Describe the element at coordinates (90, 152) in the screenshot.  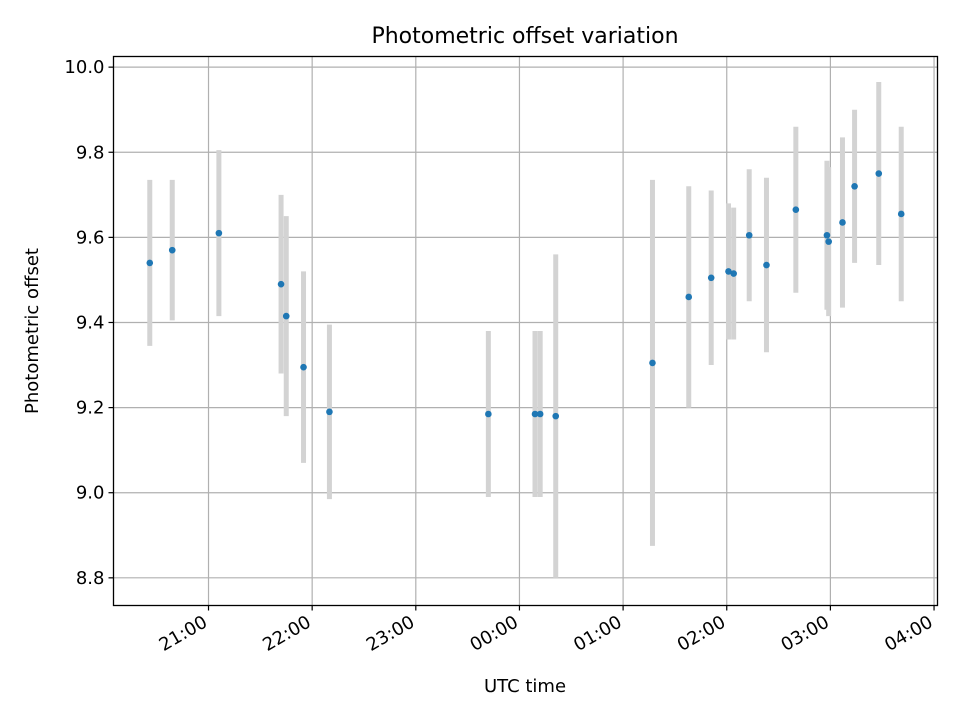
I see `y-tick-label: 9.8` at that location.